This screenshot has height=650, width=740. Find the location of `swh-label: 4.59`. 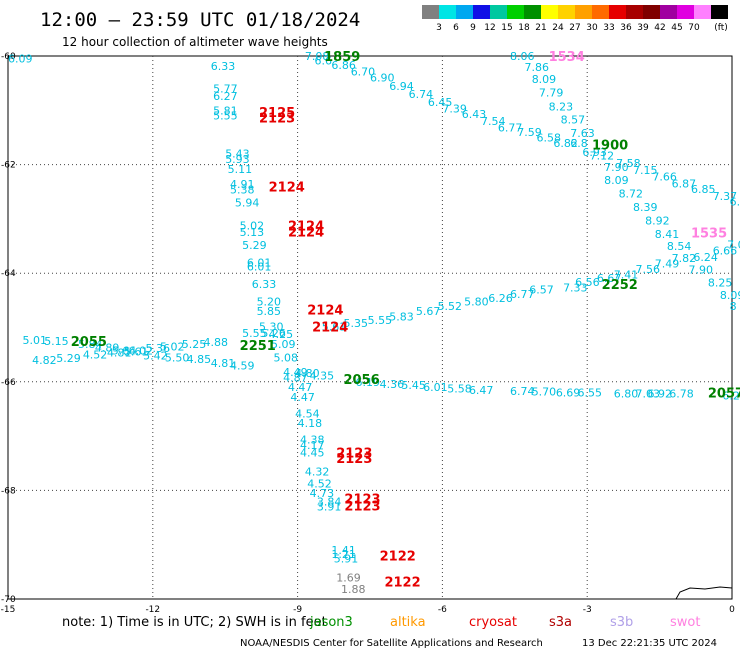

swh-label: 4.59 is located at coordinates (242, 366).